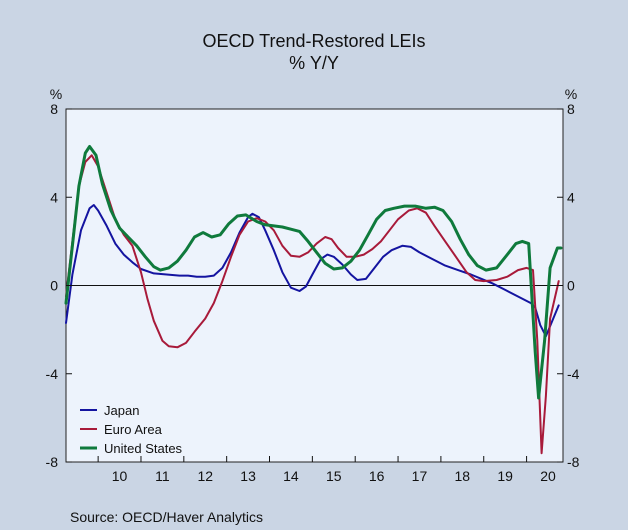  I want to click on x-tick-label: 15, so click(334, 476).